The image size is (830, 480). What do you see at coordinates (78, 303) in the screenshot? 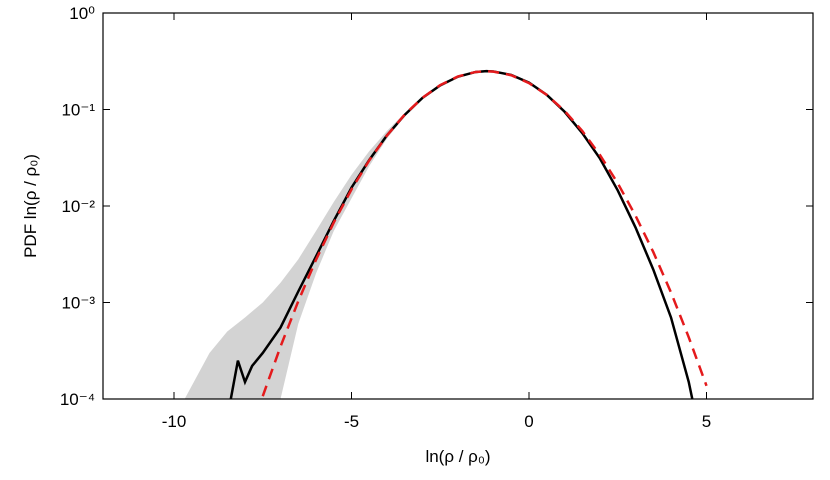
I see `y-tick-label: 10⁻³` at bounding box center [78, 303].